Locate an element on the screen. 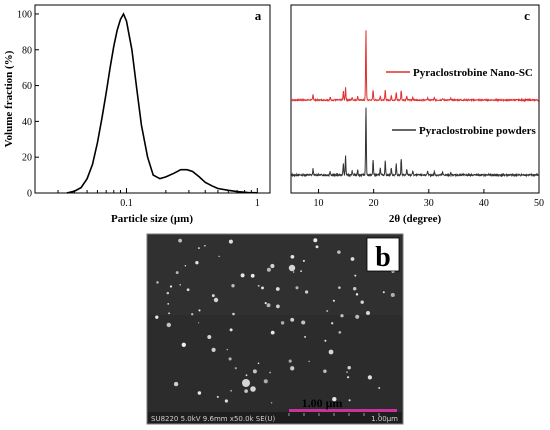 This screenshot has width=550, height=430. sem-info-scale: 1.00μm is located at coordinates (384, 419).